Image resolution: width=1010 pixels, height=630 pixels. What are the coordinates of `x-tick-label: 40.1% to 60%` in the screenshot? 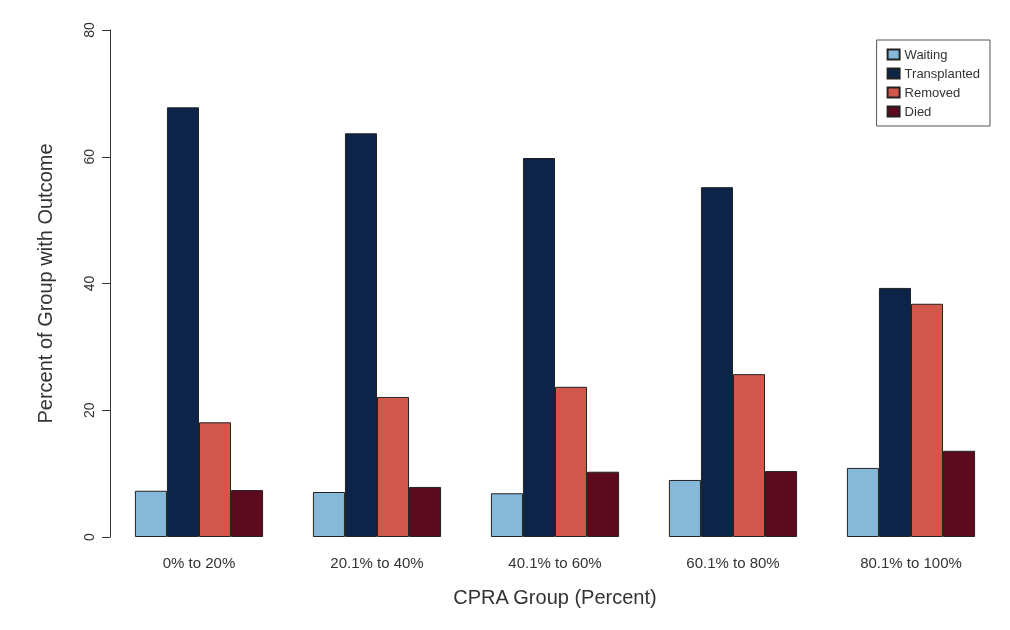 It's located at (555, 562).